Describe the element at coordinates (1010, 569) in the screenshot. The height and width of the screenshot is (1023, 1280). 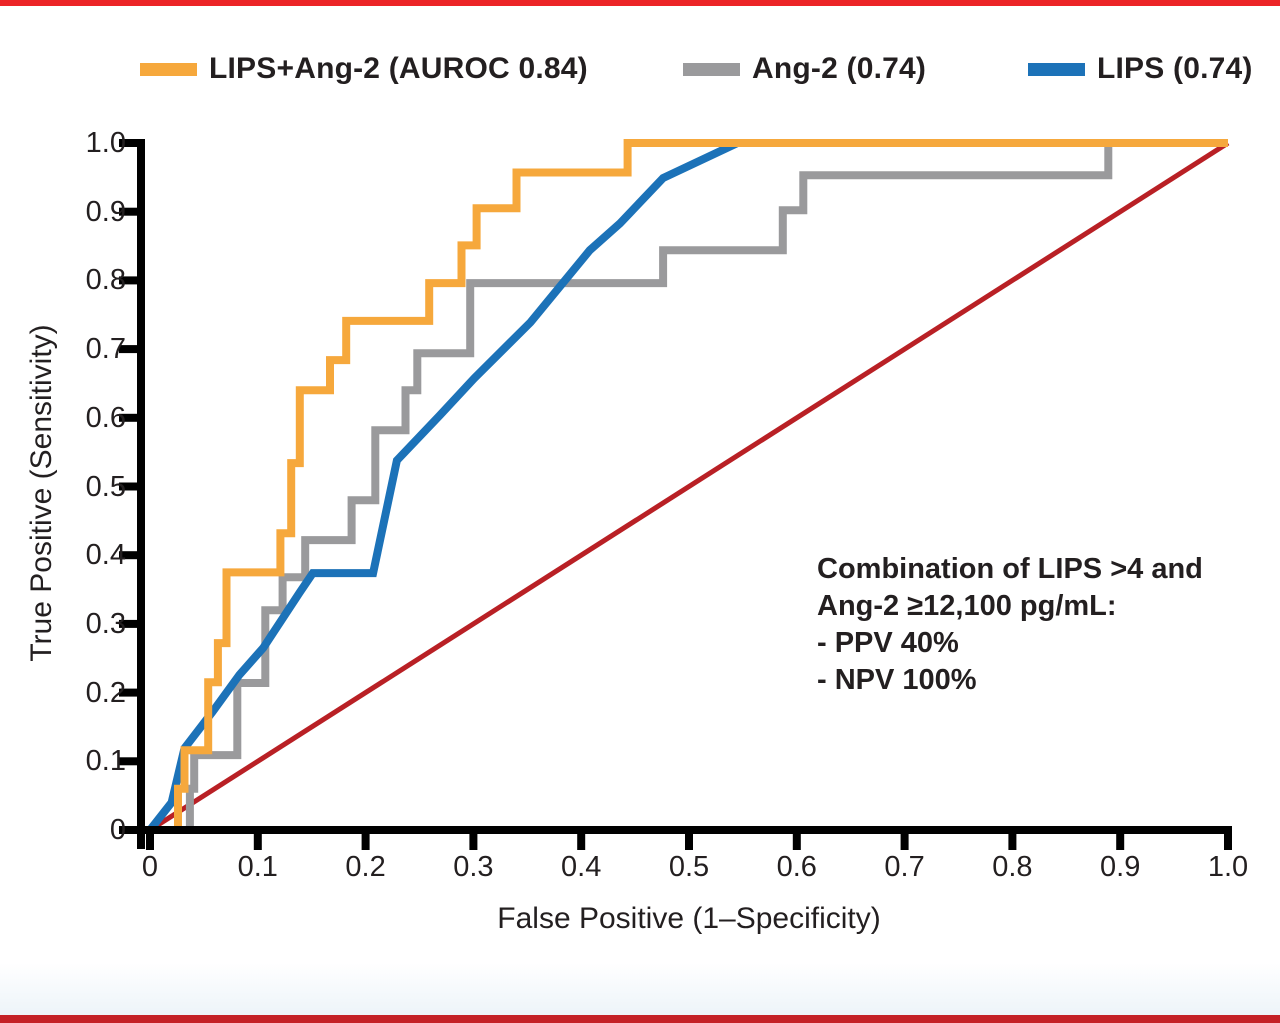
I see `annotation-line: Combination of LIPS >4 and` at that location.